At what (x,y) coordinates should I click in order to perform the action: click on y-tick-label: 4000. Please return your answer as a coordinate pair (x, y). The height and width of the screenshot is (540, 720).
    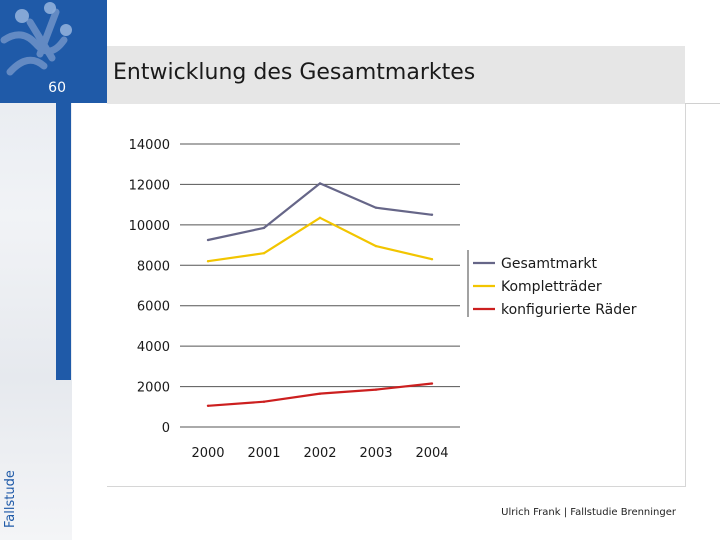
    Looking at the image, I should click on (153, 347).